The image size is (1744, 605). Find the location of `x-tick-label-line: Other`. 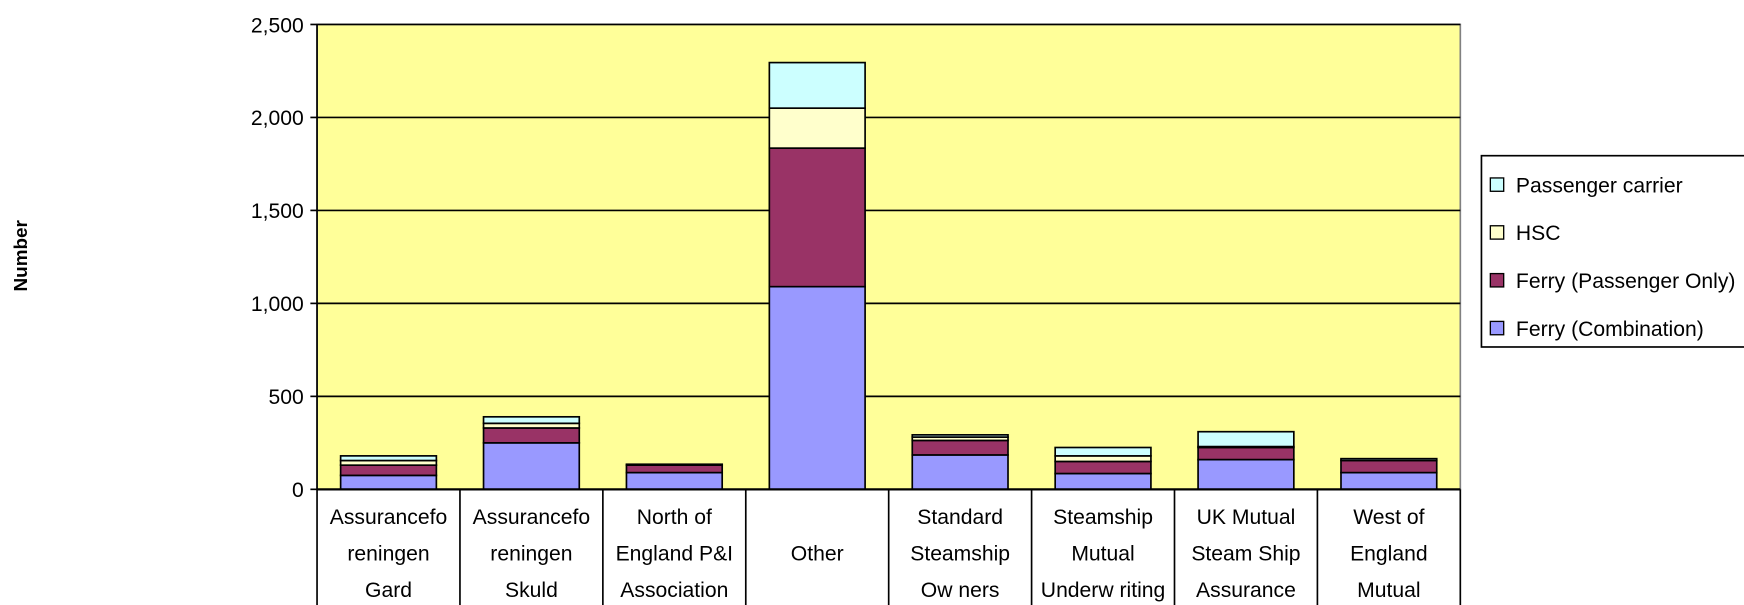

x-tick-label-line: Other is located at coordinates (817, 554).